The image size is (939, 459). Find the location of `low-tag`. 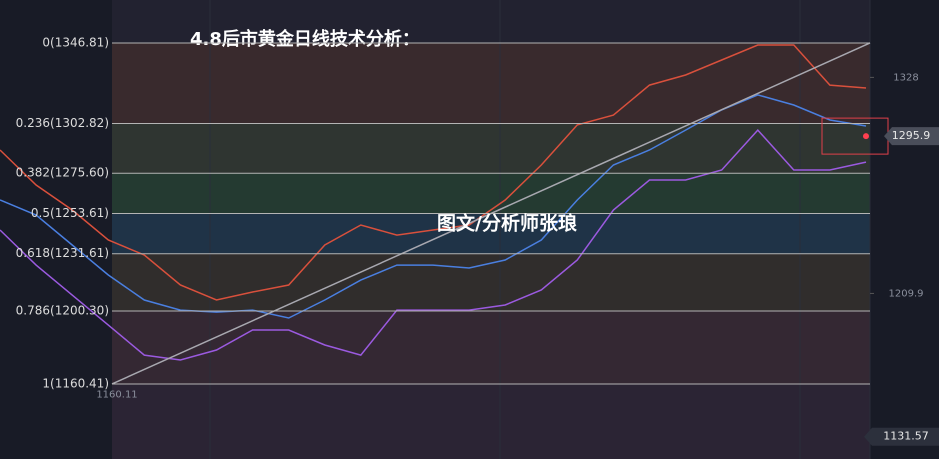

low-tag is located at coordinates (901, 436).